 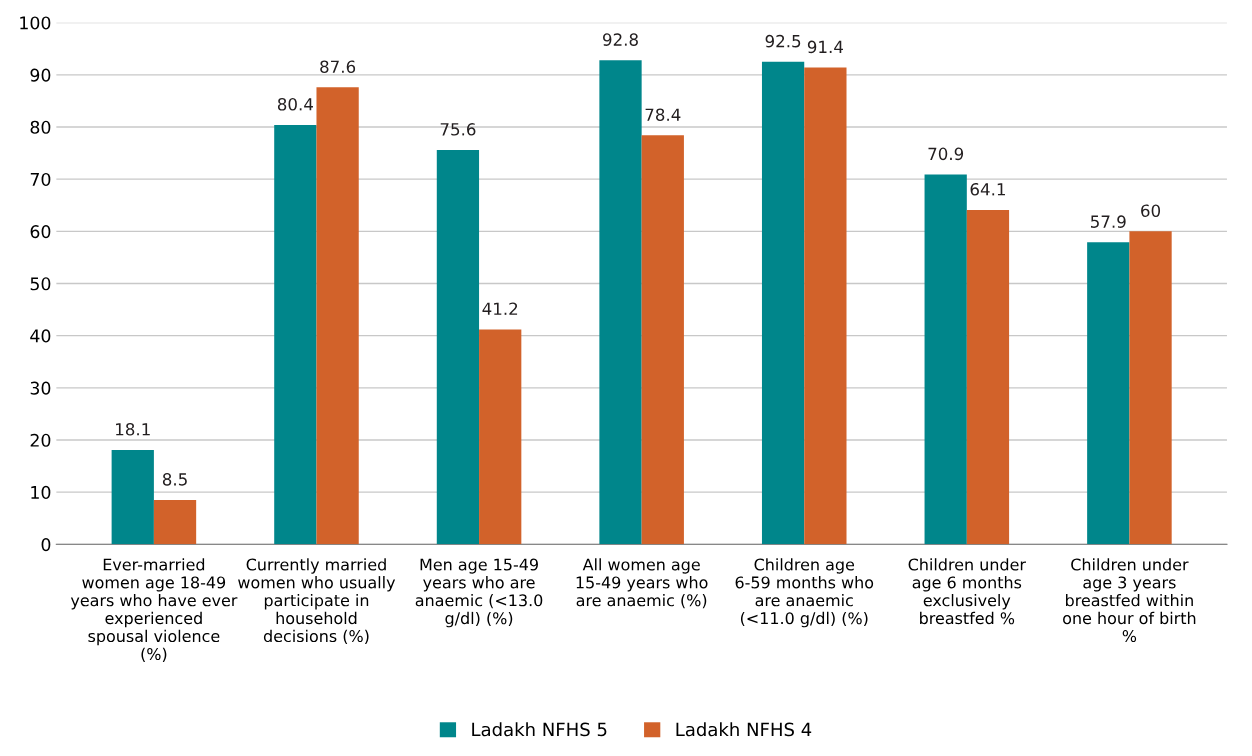 I want to click on data-label: 57.9, so click(x=1108, y=221).